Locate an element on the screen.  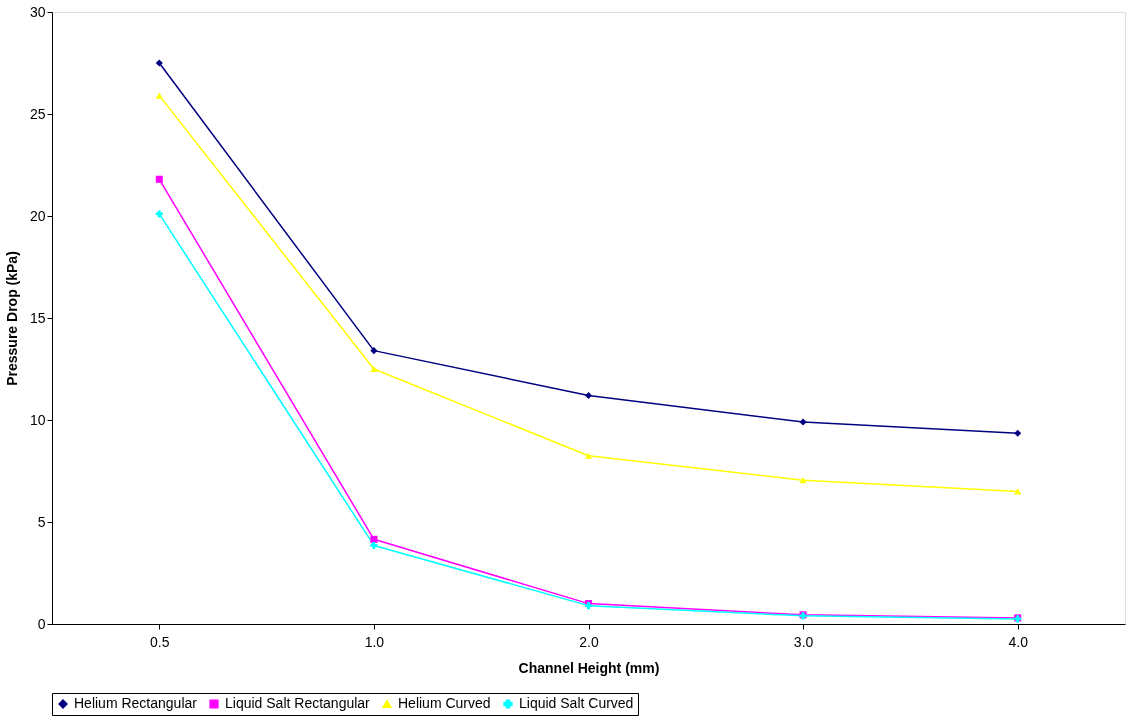
legend-label: Liquid Salt Rectangular is located at coordinates (298, 703).